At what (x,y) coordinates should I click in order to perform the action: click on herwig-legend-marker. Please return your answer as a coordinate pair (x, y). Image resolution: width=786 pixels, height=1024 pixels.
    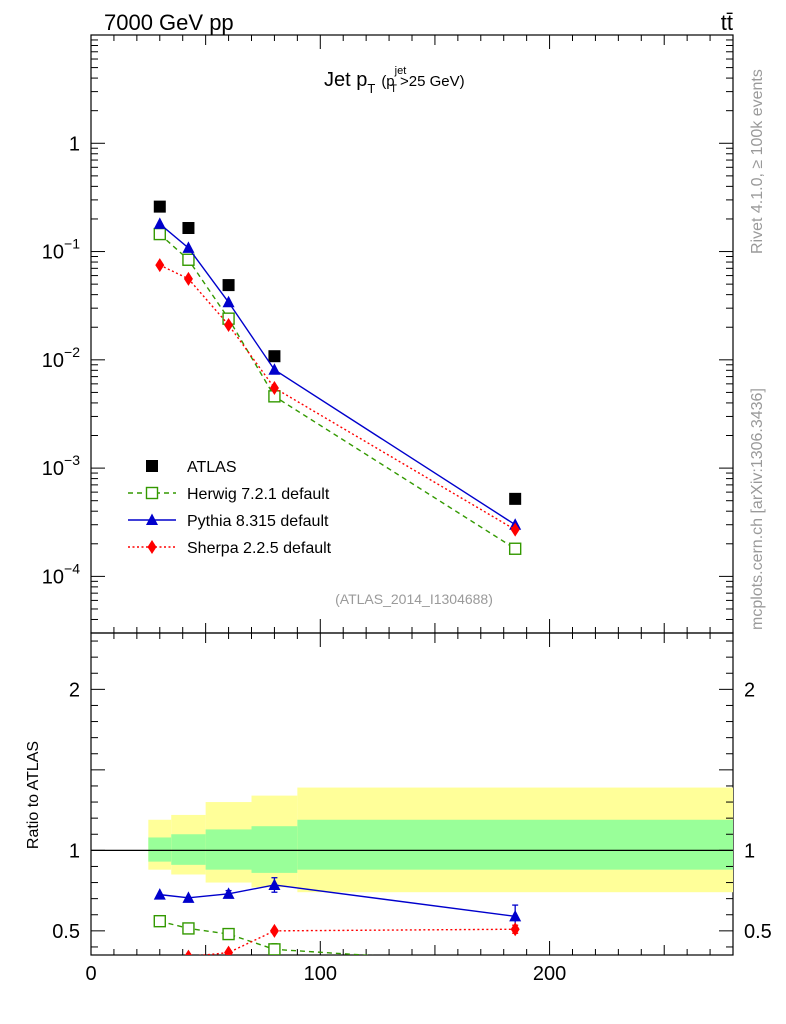
    Looking at the image, I should click on (152, 493).